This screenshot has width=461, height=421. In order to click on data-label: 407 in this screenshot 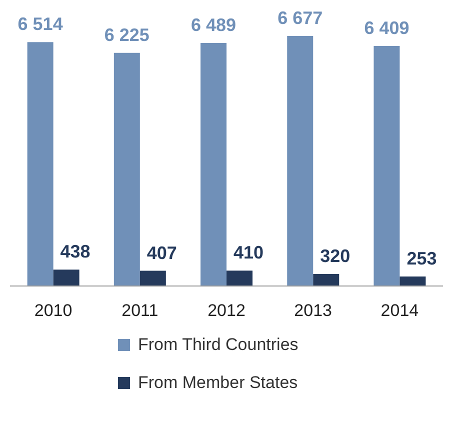, I will do `click(161, 252)`.